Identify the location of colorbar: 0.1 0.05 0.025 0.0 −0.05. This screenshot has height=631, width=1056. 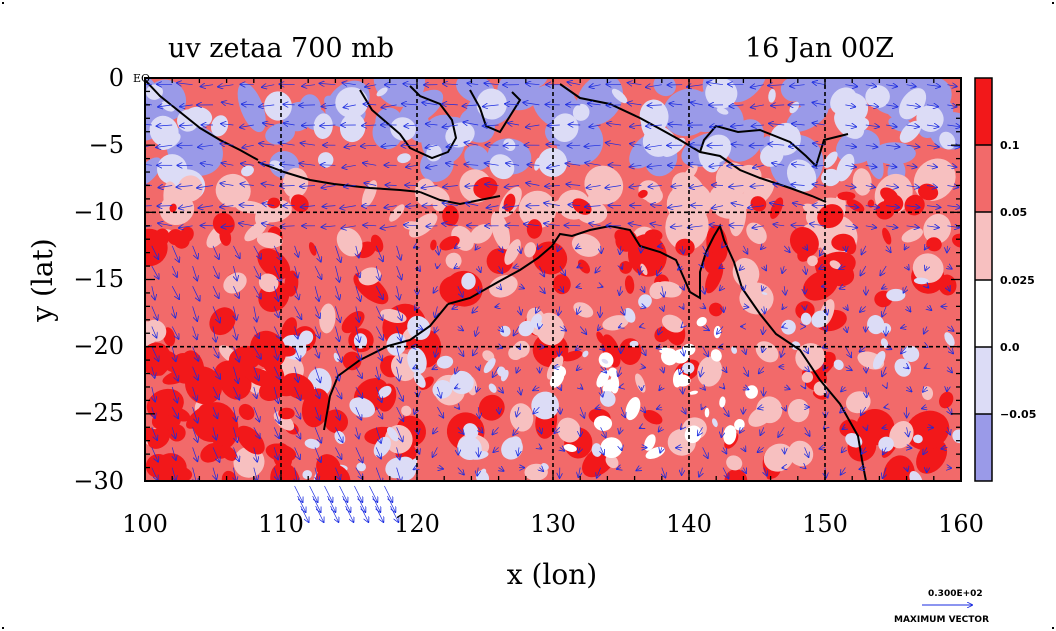
(1005, 279).